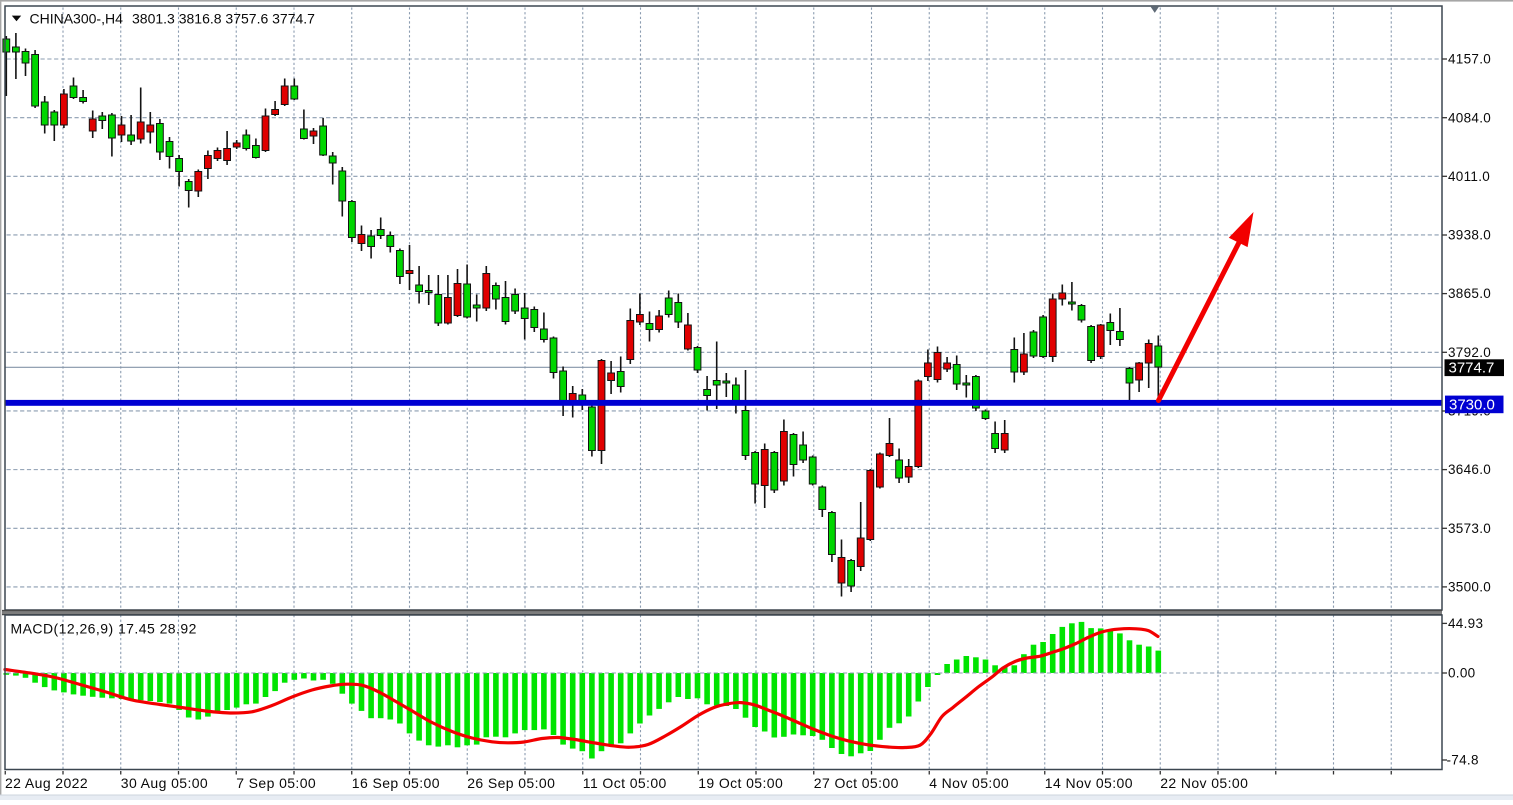 This screenshot has height=805, width=1513. Describe the element at coordinates (1469, 235) in the screenshot. I see `svg-text: 3938.0` at that location.